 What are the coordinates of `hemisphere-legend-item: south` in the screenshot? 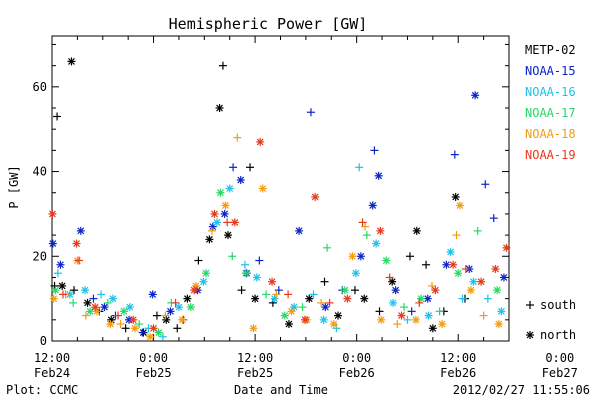 It's located at (551, 305).